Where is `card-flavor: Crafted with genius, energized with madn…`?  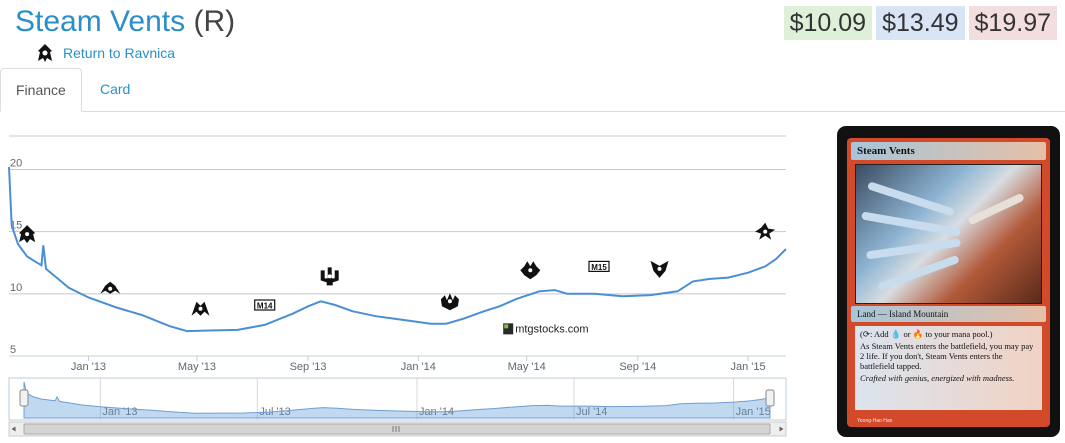 card-flavor: Crafted with genius, energized with madn… is located at coordinates (937, 378).